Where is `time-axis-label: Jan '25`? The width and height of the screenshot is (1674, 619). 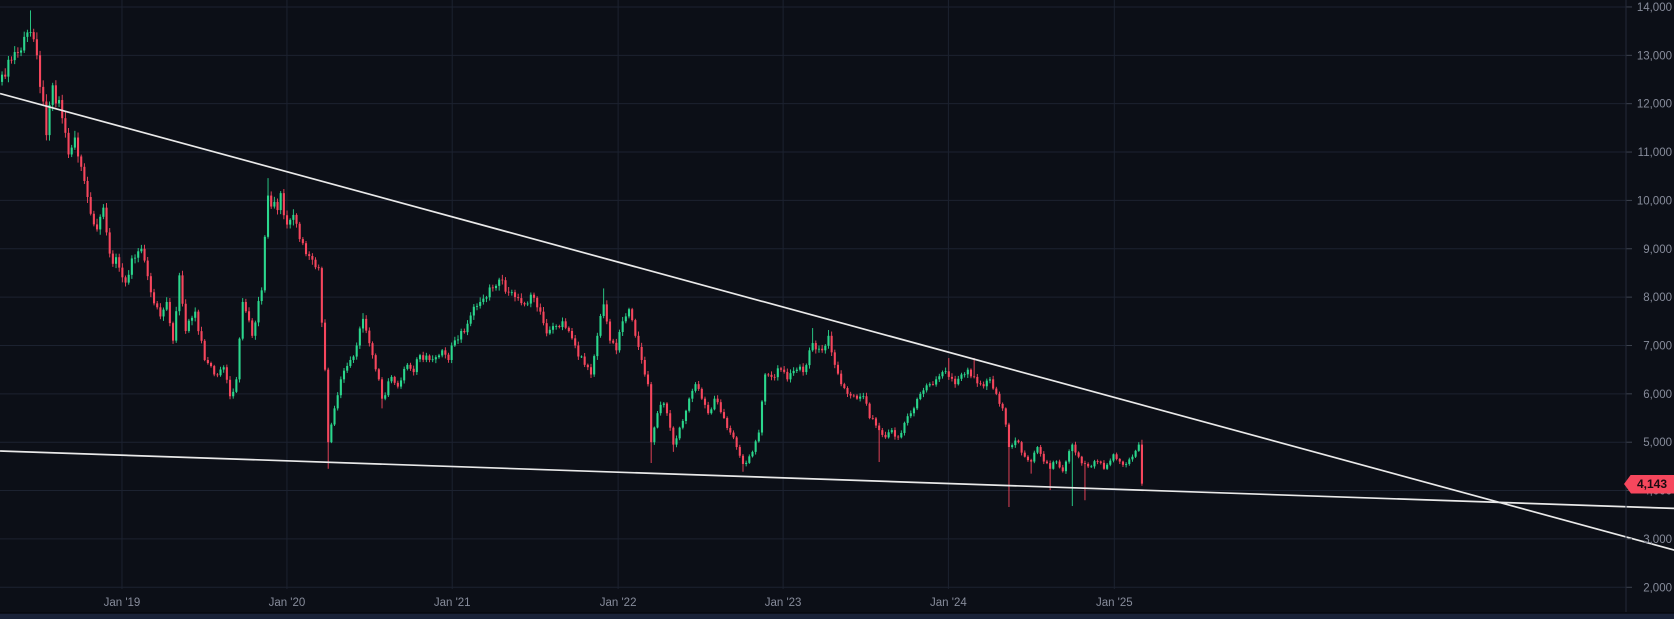 time-axis-label: Jan '25 is located at coordinates (1114, 603).